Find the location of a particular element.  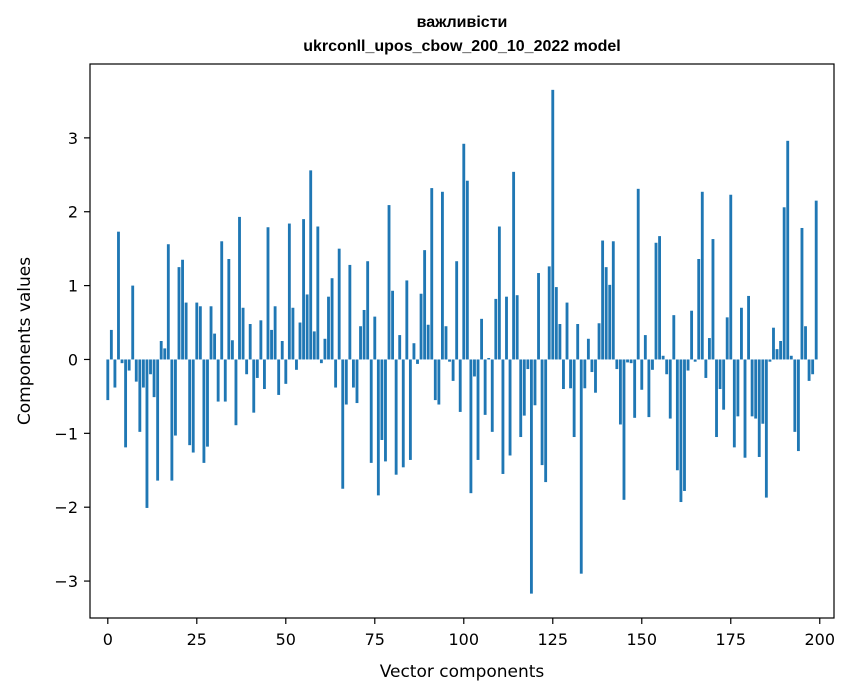

x-tick-label-100: 100 is located at coordinates (464, 639).